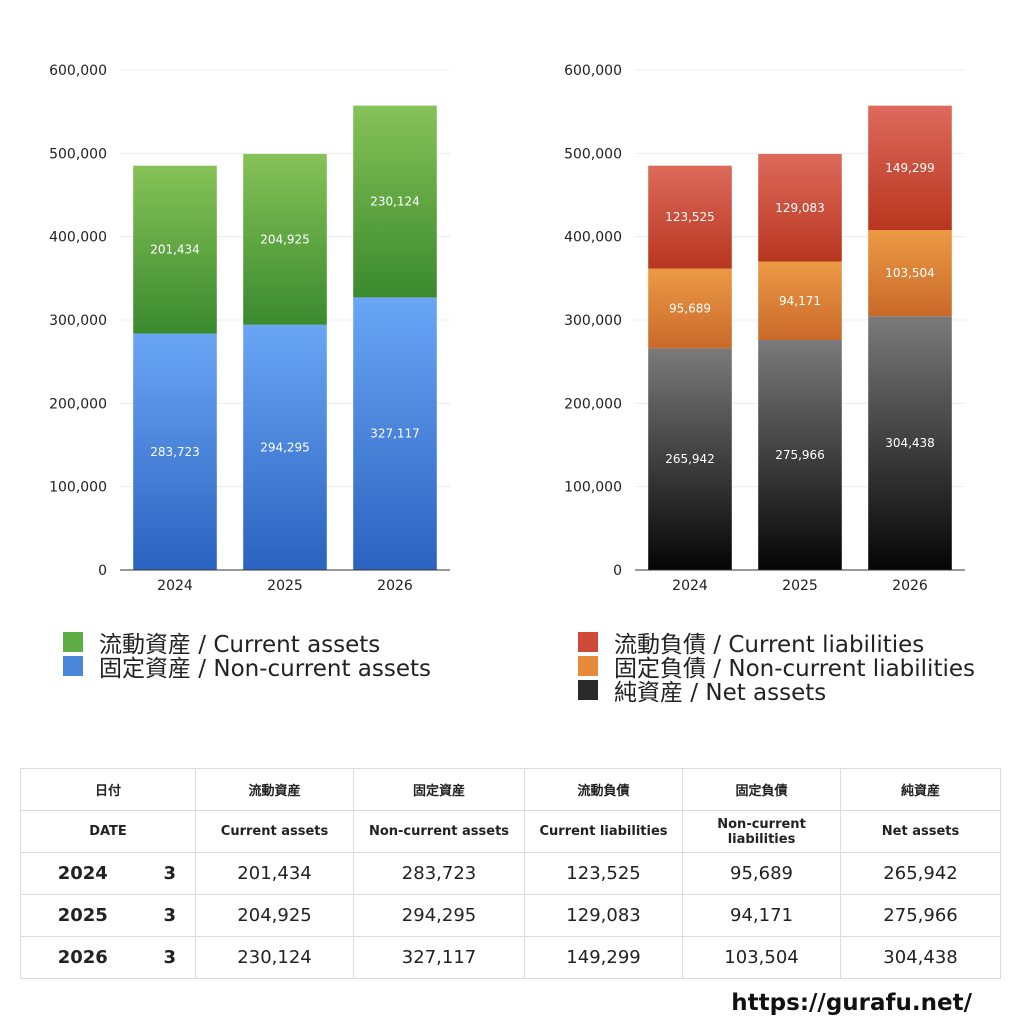 The width and height of the screenshot is (1024, 1024). I want to click on legend-item-non-current-assets: 固定資産 / Non-current assets, so click(247, 668).